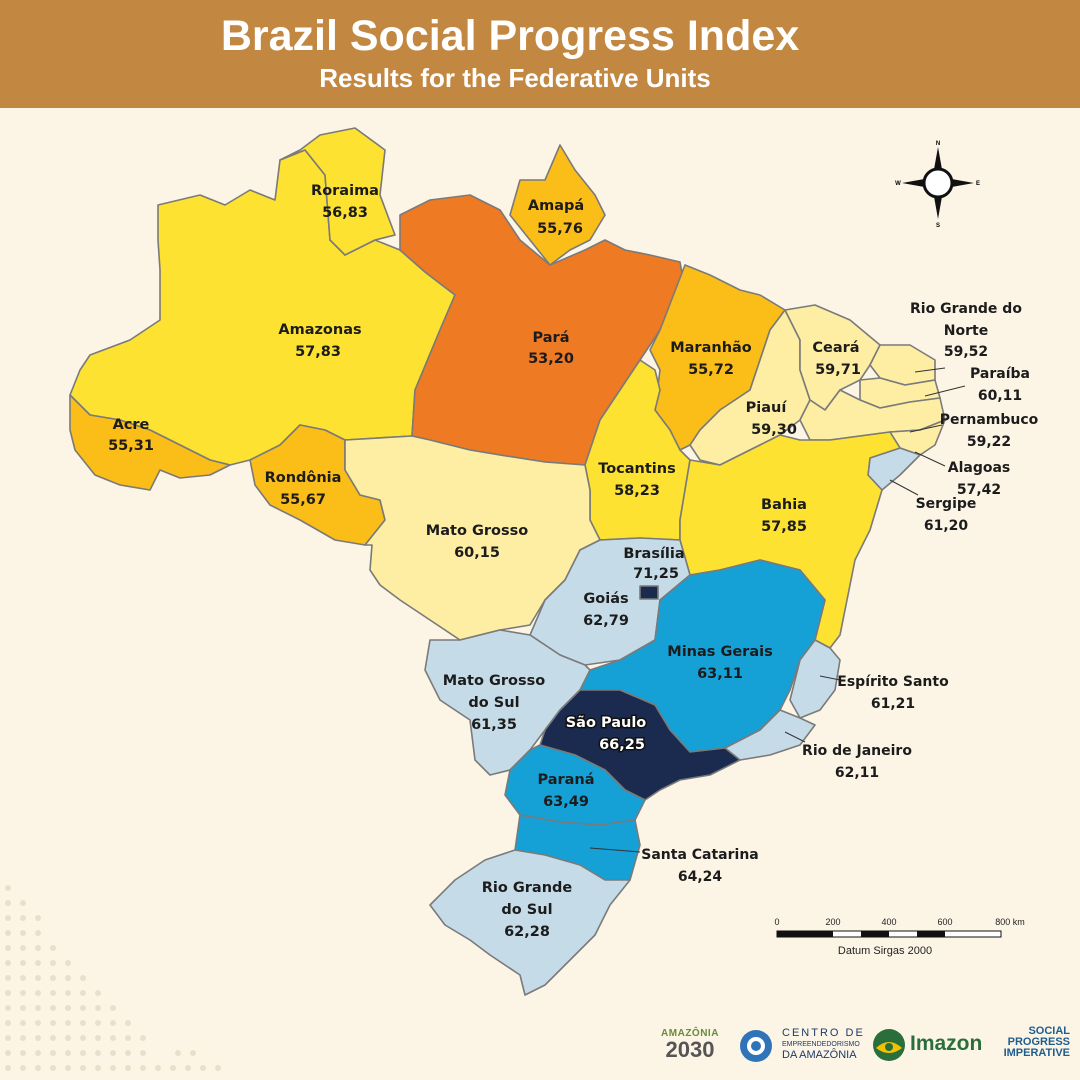 The width and height of the screenshot is (1080, 1080). I want to click on label-rondonia: Rondônia, so click(303, 478).